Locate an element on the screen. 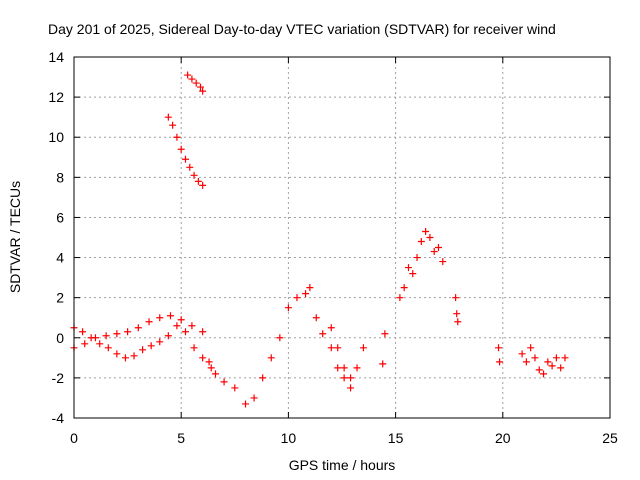  x-tick-label: 20 is located at coordinates (503, 438).